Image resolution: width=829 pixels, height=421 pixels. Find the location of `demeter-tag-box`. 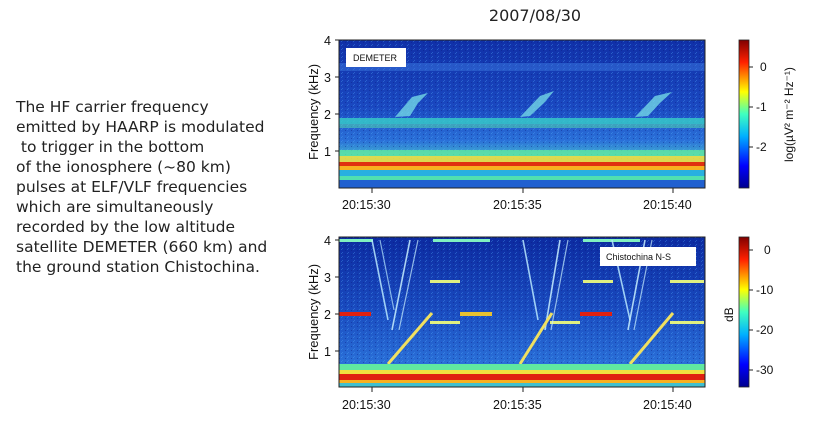

demeter-tag-box is located at coordinates (376, 57).